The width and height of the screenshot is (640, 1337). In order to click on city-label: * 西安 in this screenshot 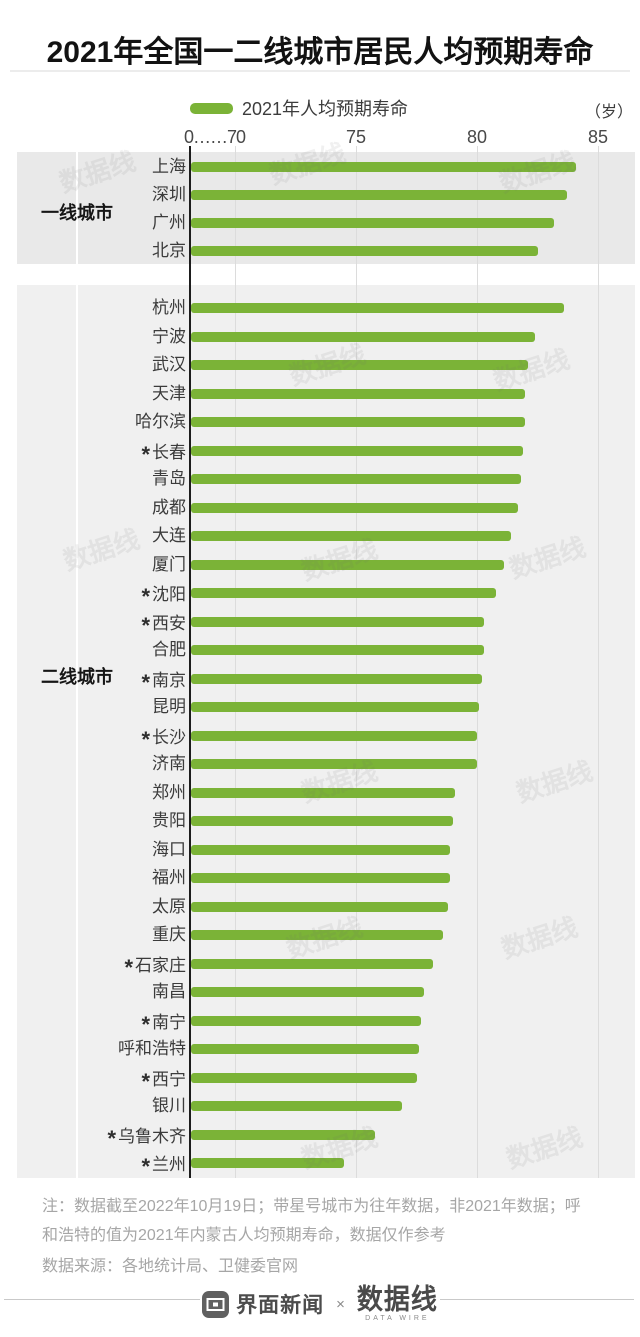, I will do `click(163, 625)`.